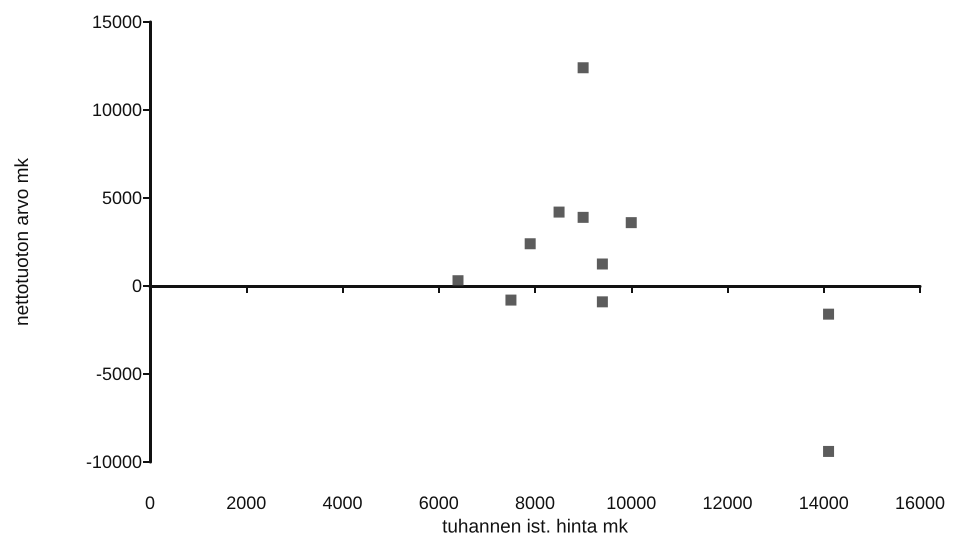 The width and height of the screenshot is (958, 542). I want to click on x-tick-label: 0, so click(150, 503).